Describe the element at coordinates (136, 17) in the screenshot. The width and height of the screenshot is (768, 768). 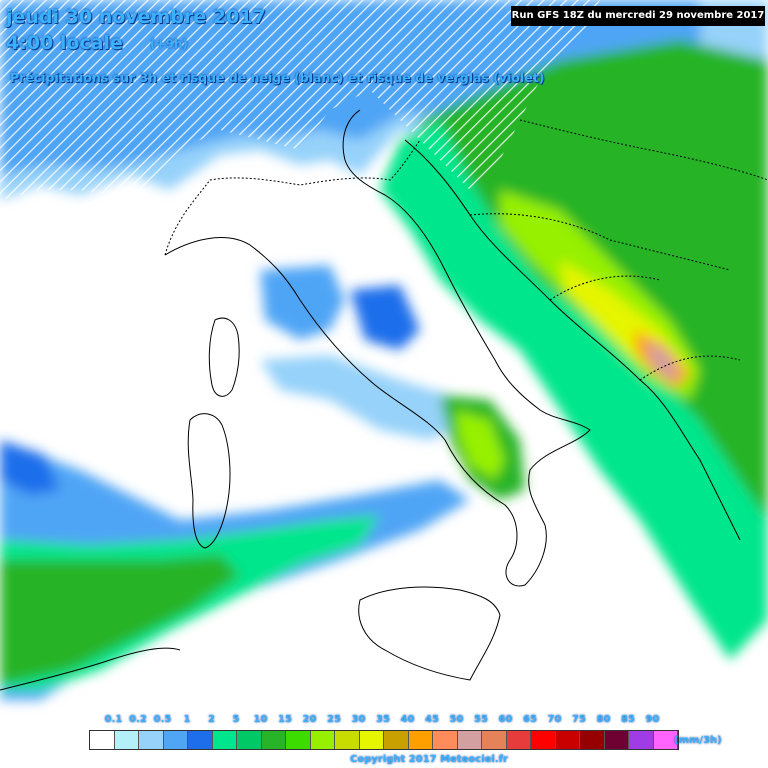
I see `forecast-date: jeudi 30 novembre 2017` at that location.